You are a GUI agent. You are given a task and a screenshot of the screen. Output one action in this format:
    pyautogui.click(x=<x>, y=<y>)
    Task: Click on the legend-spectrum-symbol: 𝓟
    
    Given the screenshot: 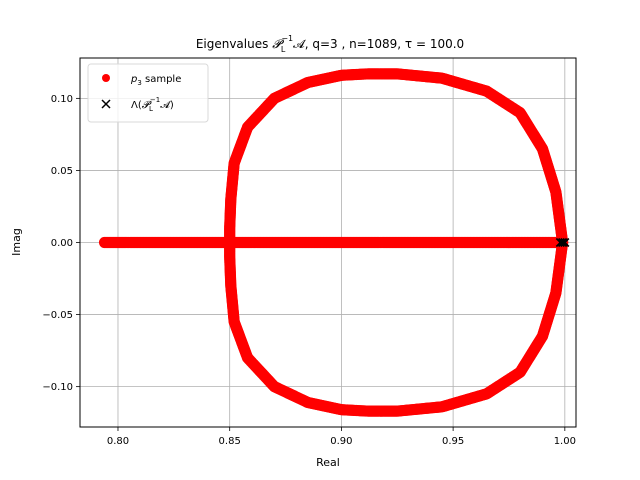 What is the action you would take?
    pyautogui.click(x=147, y=105)
    